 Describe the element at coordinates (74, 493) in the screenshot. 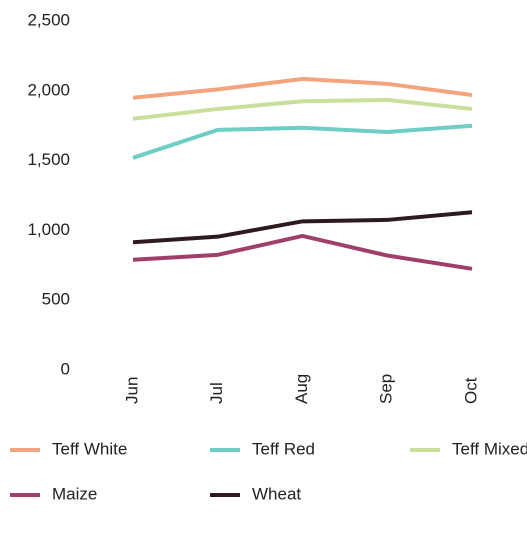

I see `legend-label: Maize` at that location.